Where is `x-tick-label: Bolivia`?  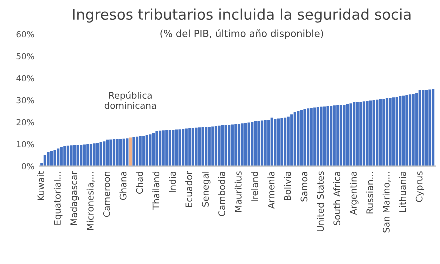
x-tick-label: Bolivia is located at coordinates (288, 186).